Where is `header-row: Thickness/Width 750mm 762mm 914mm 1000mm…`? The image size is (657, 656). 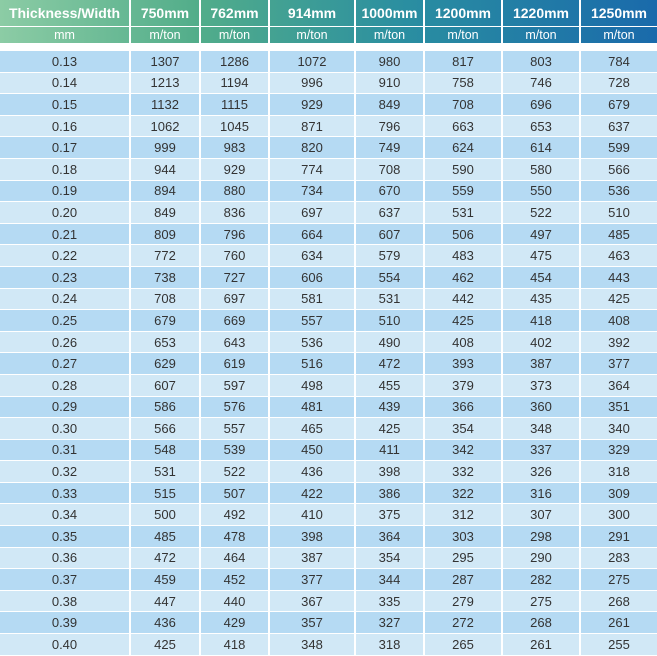 header-row: Thickness/Width 750mm 762mm 914mm 1000mm… is located at coordinates (328, 13).